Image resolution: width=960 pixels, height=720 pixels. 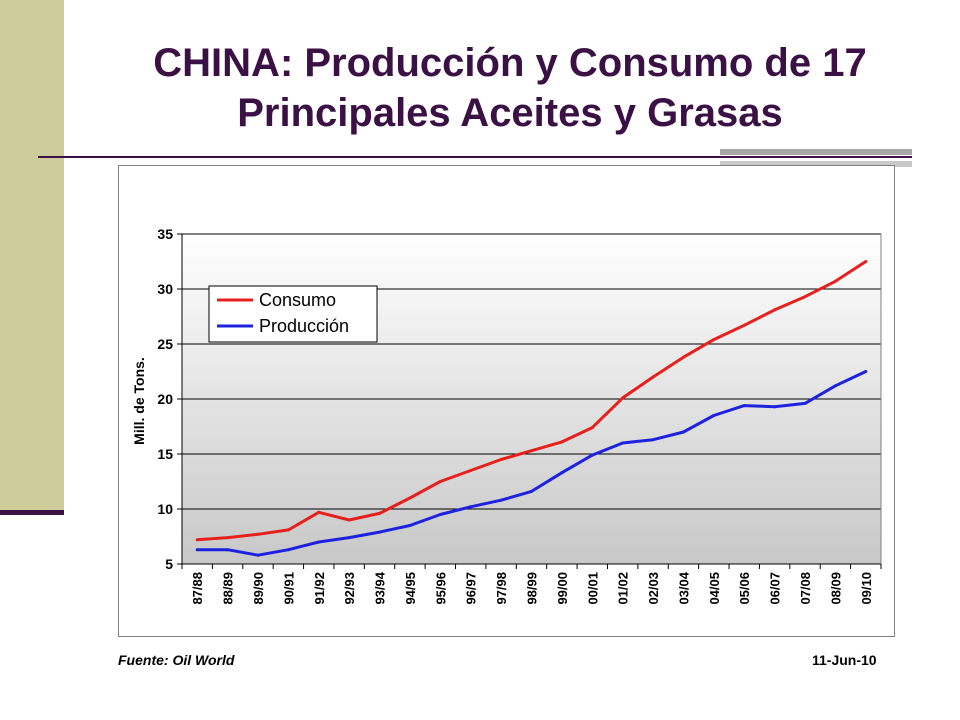 What do you see at coordinates (510, 113) in the screenshot?
I see `slide-title-line-2: Principales Aceites y Grasas` at bounding box center [510, 113].